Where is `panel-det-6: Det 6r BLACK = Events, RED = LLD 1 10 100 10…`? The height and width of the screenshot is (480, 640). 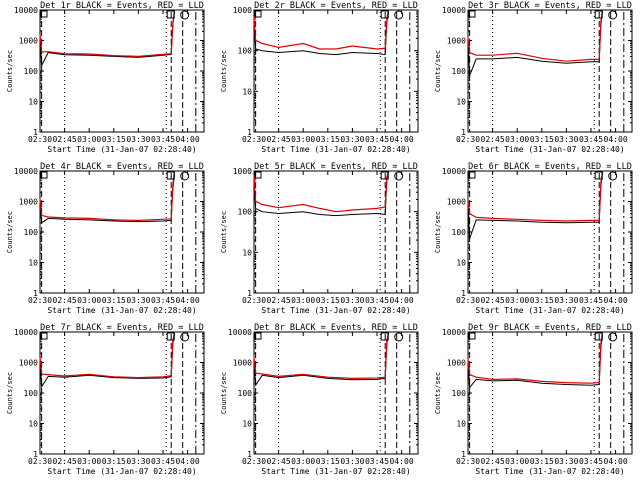
panel-det-6: Det 6r BLACK = Events, RED = LLD 1 10 100 10… is located at coordinates (533, 238).